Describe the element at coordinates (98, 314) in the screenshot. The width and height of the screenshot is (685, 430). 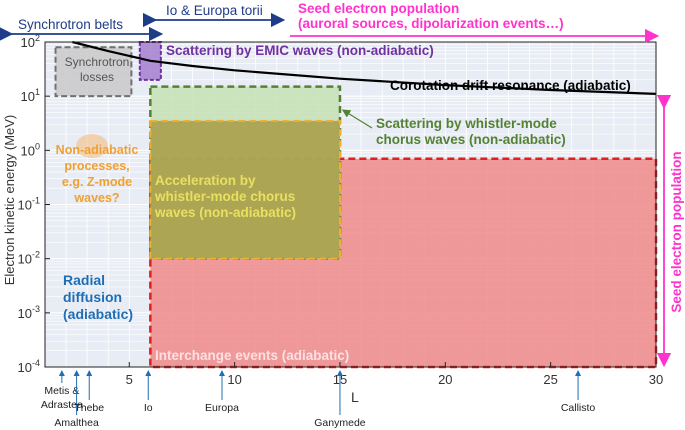
I see `radial-diffusion-line-3: (adiabatic)` at that location.